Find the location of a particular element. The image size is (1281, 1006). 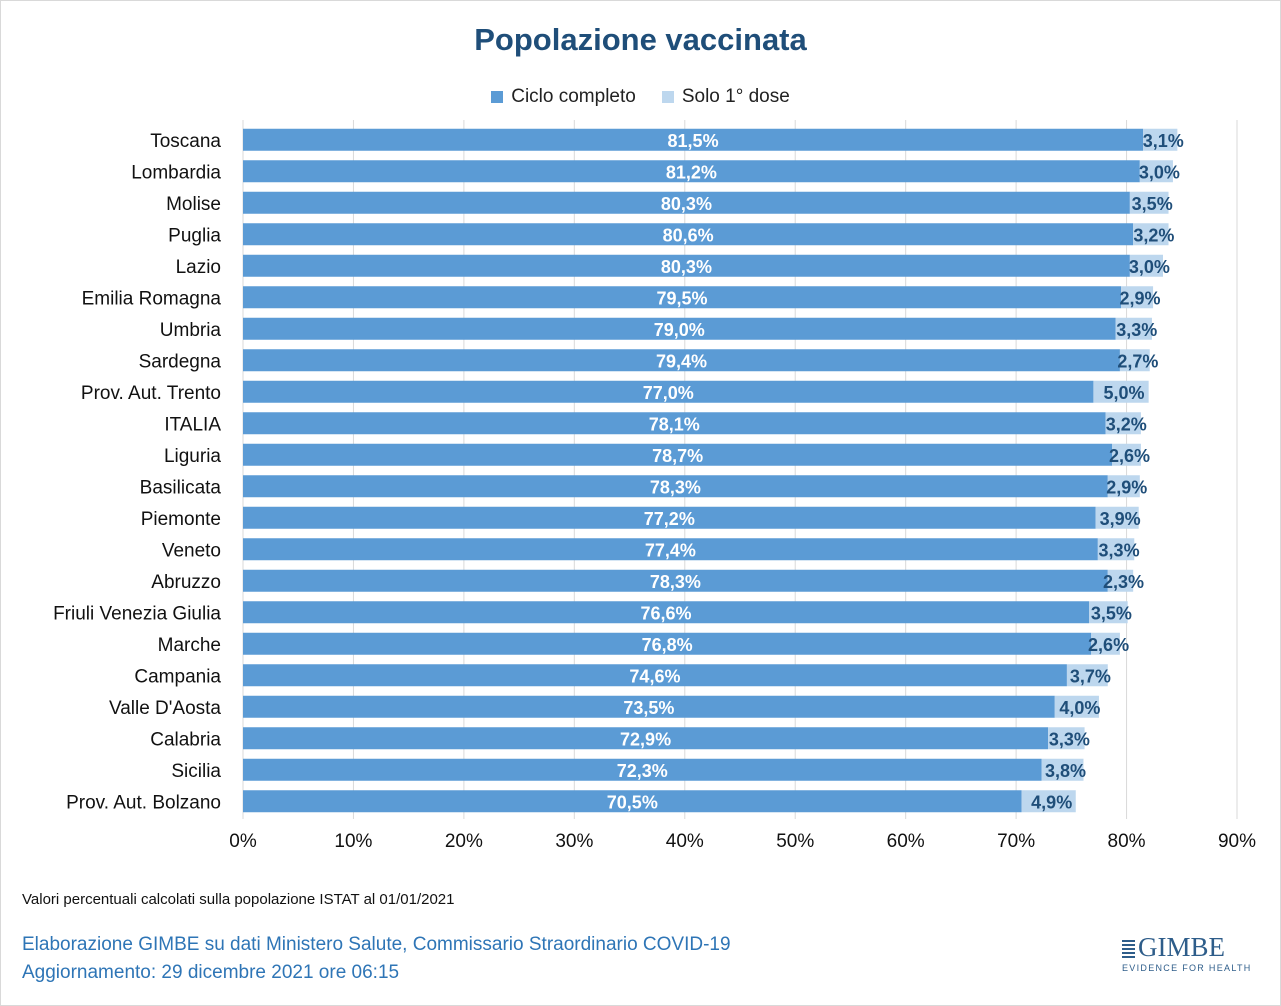

bar-ciclo-completo-sicilia is located at coordinates (642, 769).